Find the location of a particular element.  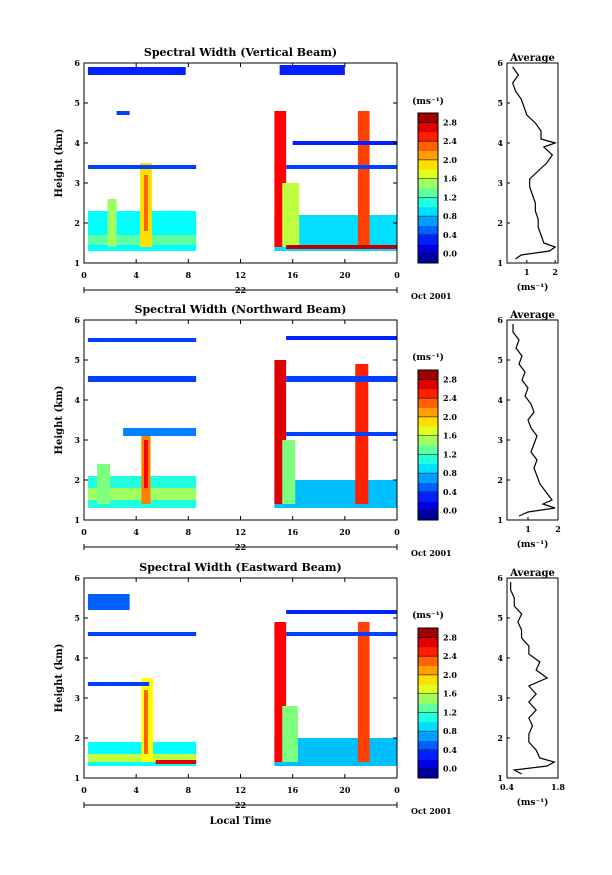

x-tick-label: 8 is located at coordinates (189, 790).